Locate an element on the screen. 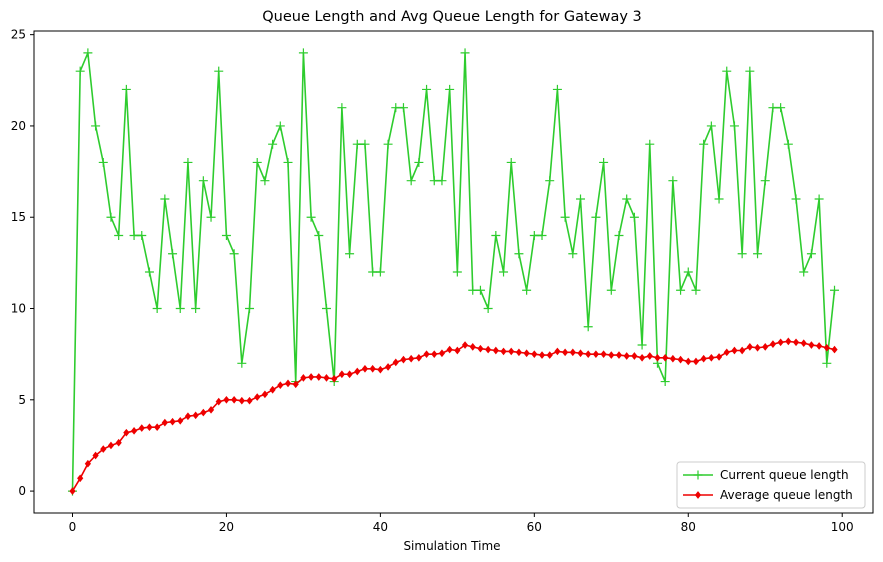 This screenshot has width=883, height=562. legend-marker-current-queue is located at coordinates (698, 475).